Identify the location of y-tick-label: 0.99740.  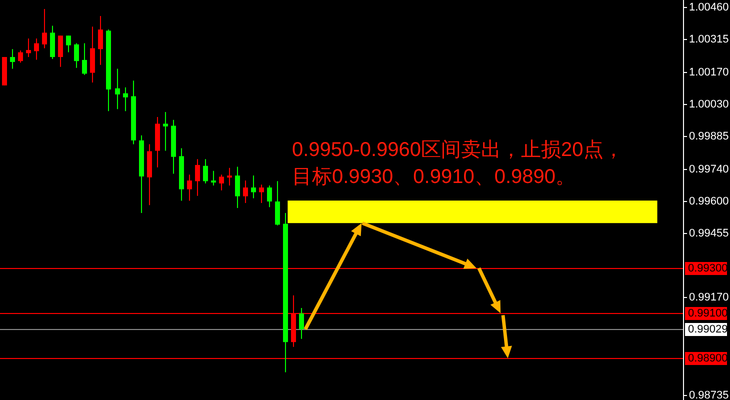
(709, 170).